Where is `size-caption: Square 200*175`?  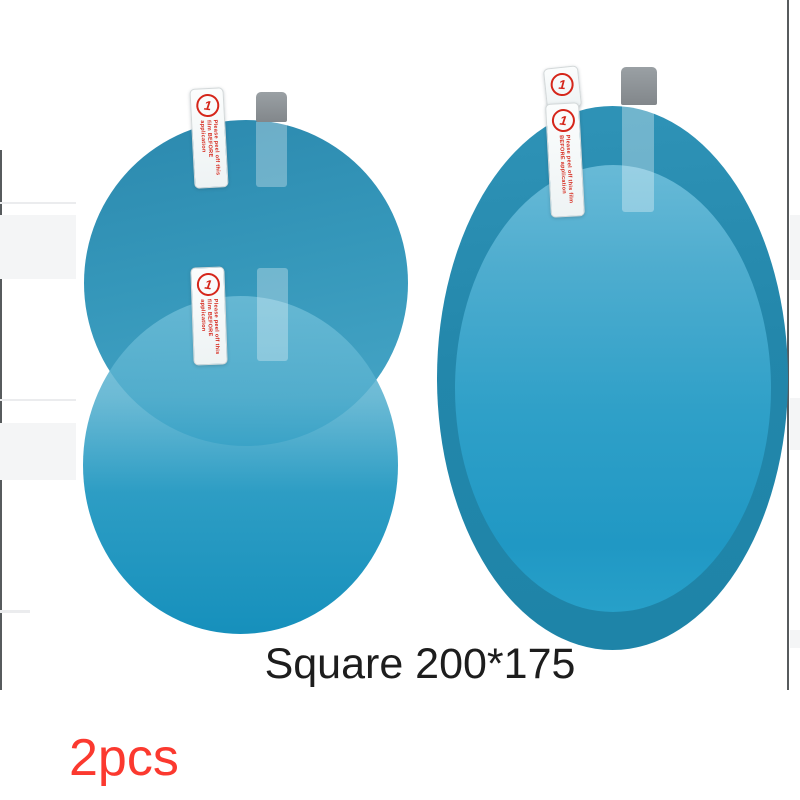 size-caption: Square 200*175 is located at coordinates (420, 664).